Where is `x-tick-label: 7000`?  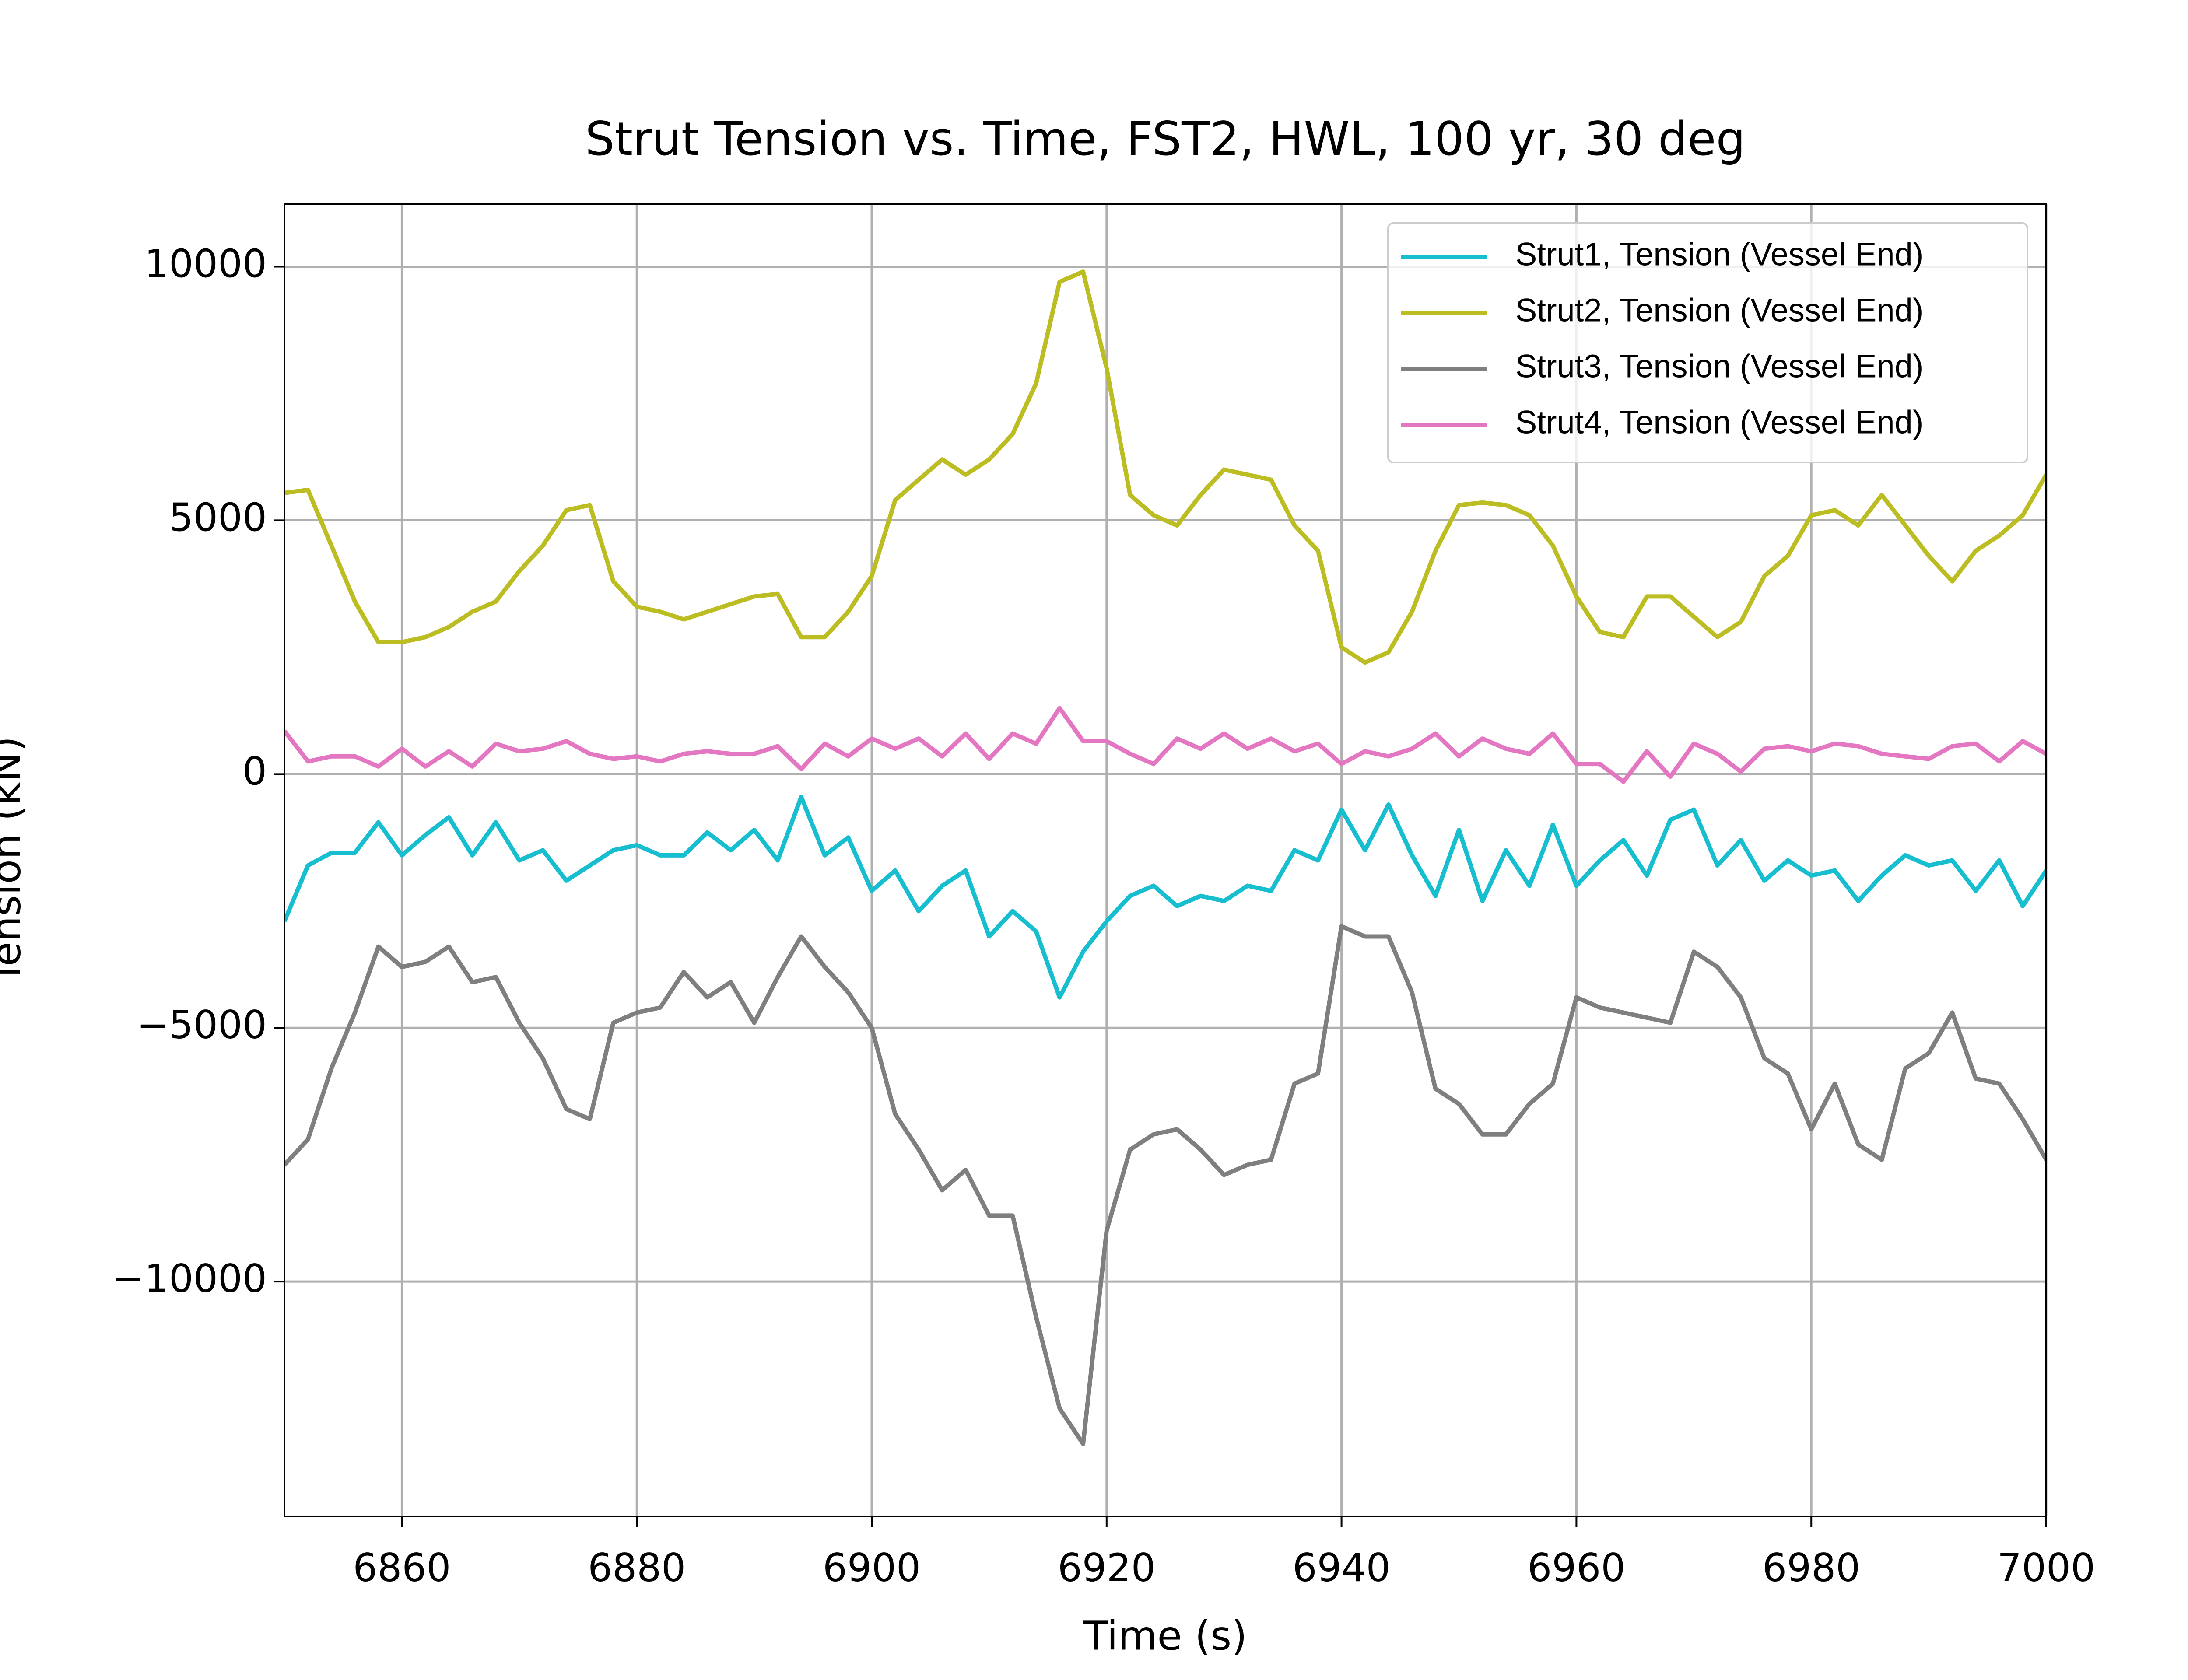 x-tick-label: 7000 is located at coordinates (2046, 1567).